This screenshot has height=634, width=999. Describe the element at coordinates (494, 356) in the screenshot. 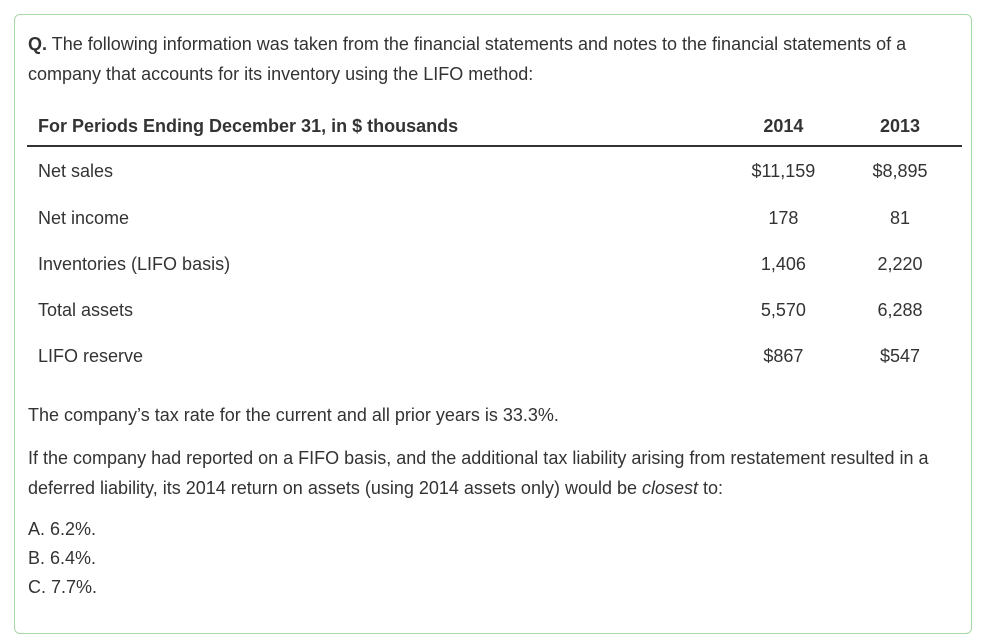

I see `table-row: LIFO reserve $867 $547` at that location.